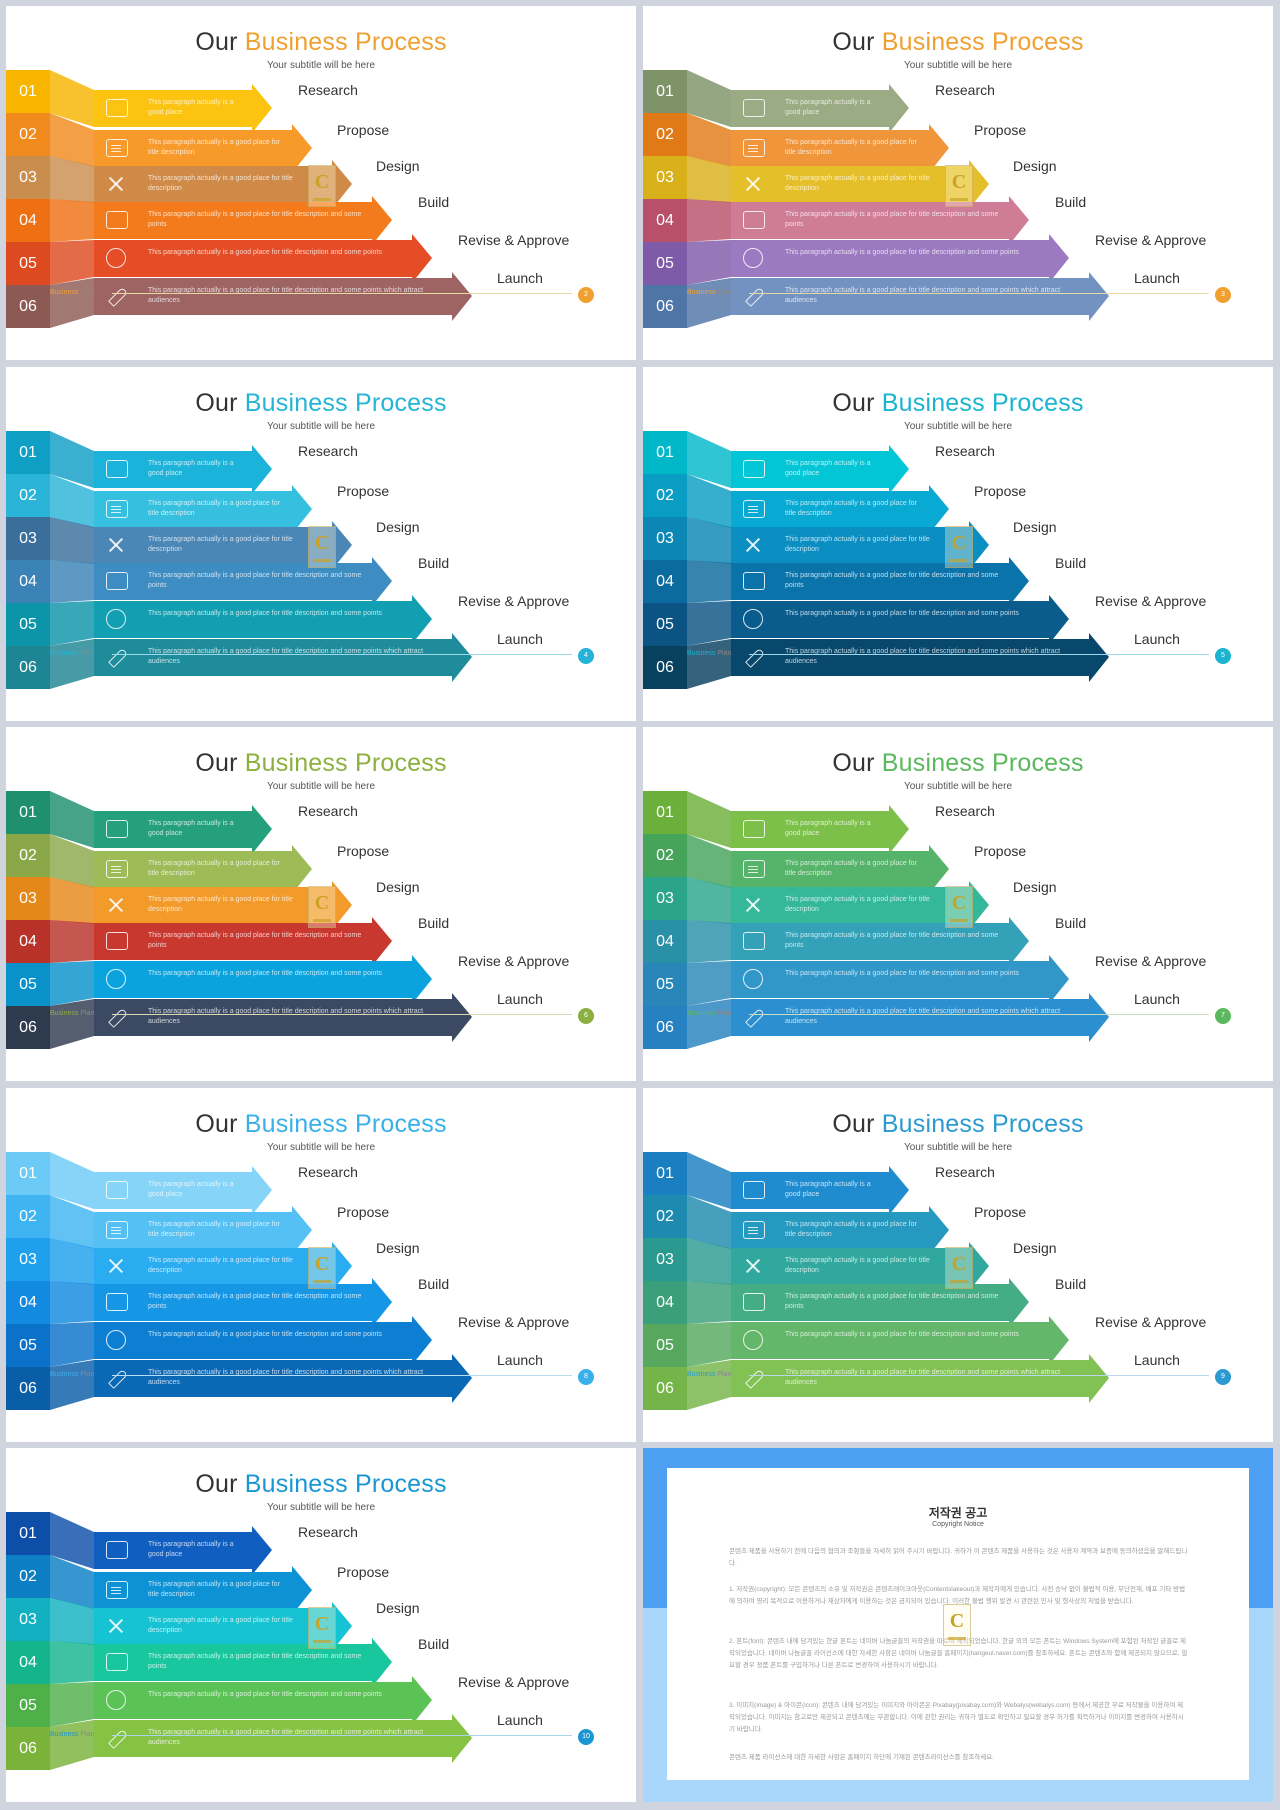 The height and width of the screenshot is (1810, 1280). Describe the element at coordinates (1000, 1212) in the screenshot. I see `step-label: Propose` at that location.